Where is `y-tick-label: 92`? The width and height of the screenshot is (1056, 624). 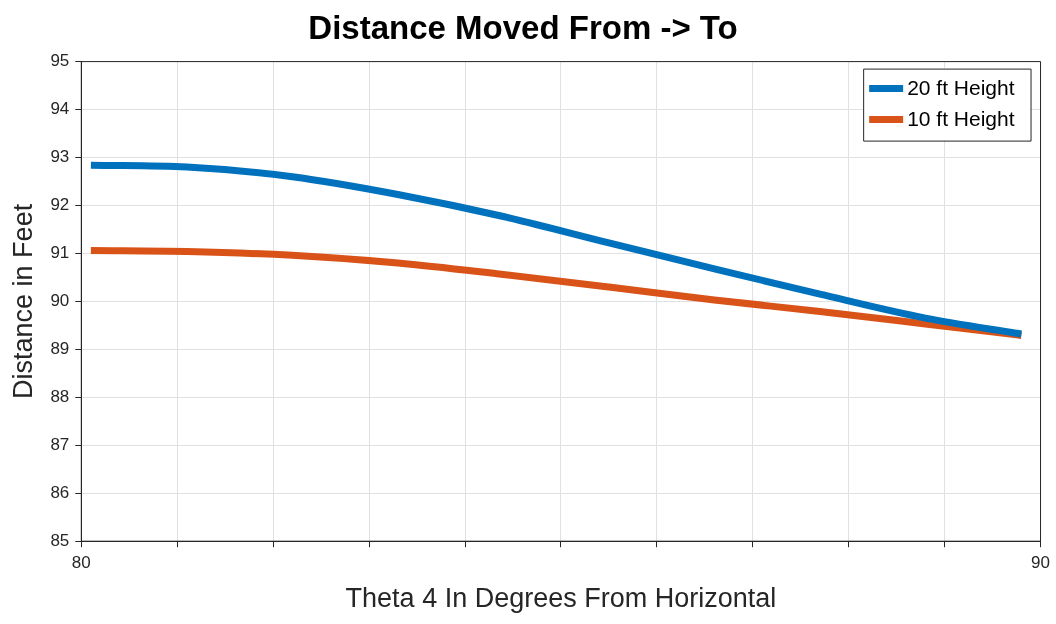 y-tick-label: 92 is located at coordinates (60, 205).